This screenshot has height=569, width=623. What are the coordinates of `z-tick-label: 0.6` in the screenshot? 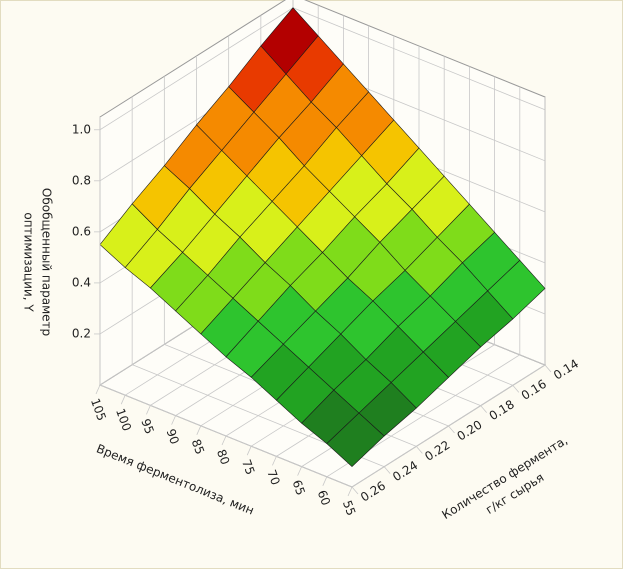 It's located at (81, 231).